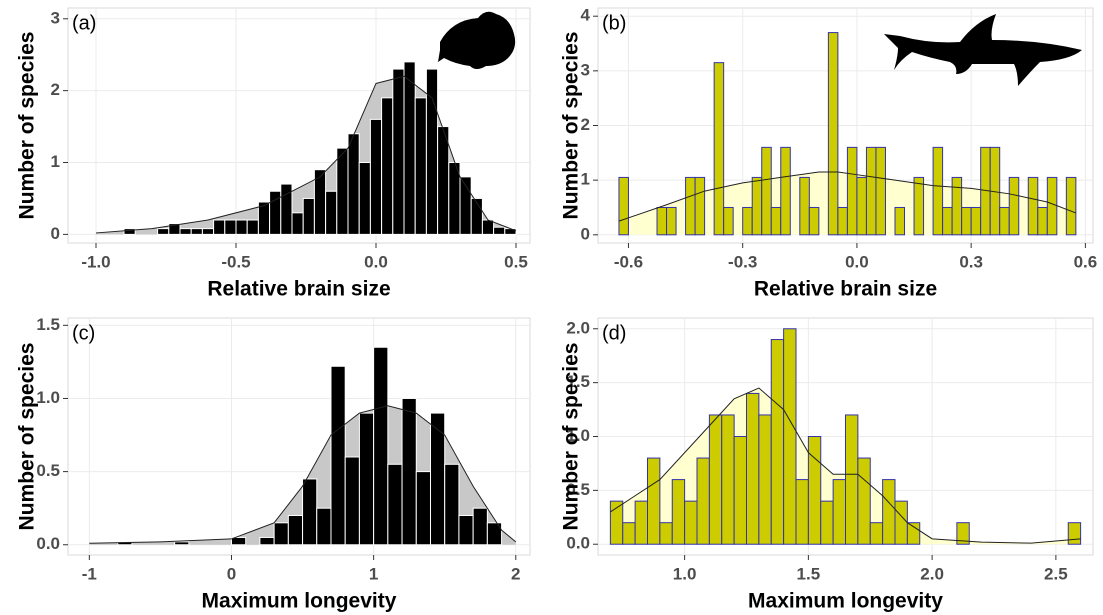 The image size is (1103, 615). What do you see at coordinates (55, 89) in the screenshot?
I see `y-tick-label: 2` at bounding box center [55, 89].